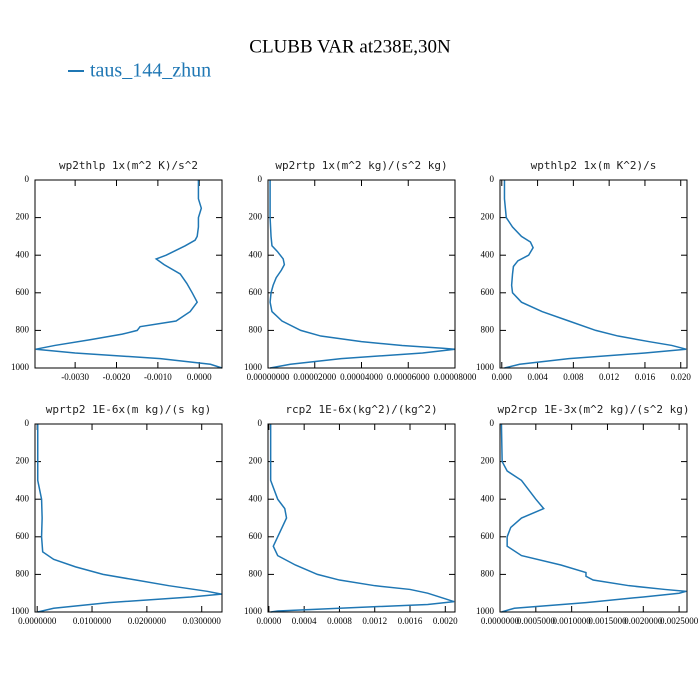 The image size is (700, 700). Describe the element at coordinates (643, 621) in the screenshot. I see `x-tick-label: 0.0020000` at that location.